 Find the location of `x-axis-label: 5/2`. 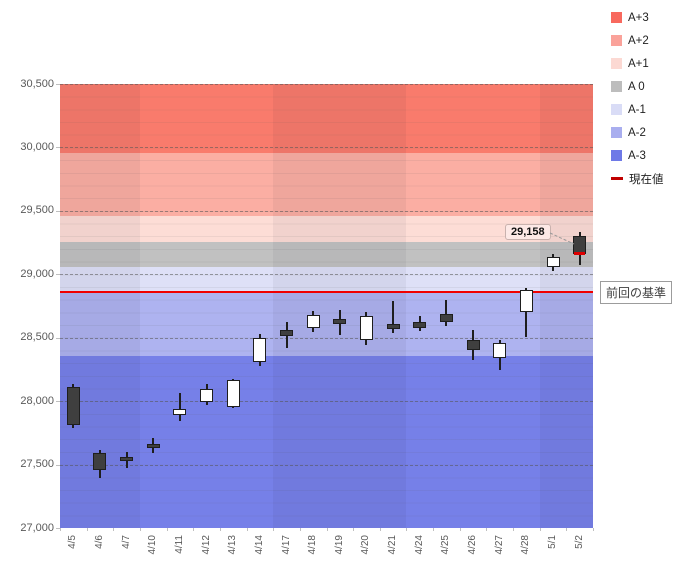

x-axis-label: 5/2 is located at coordinates (579, 542).